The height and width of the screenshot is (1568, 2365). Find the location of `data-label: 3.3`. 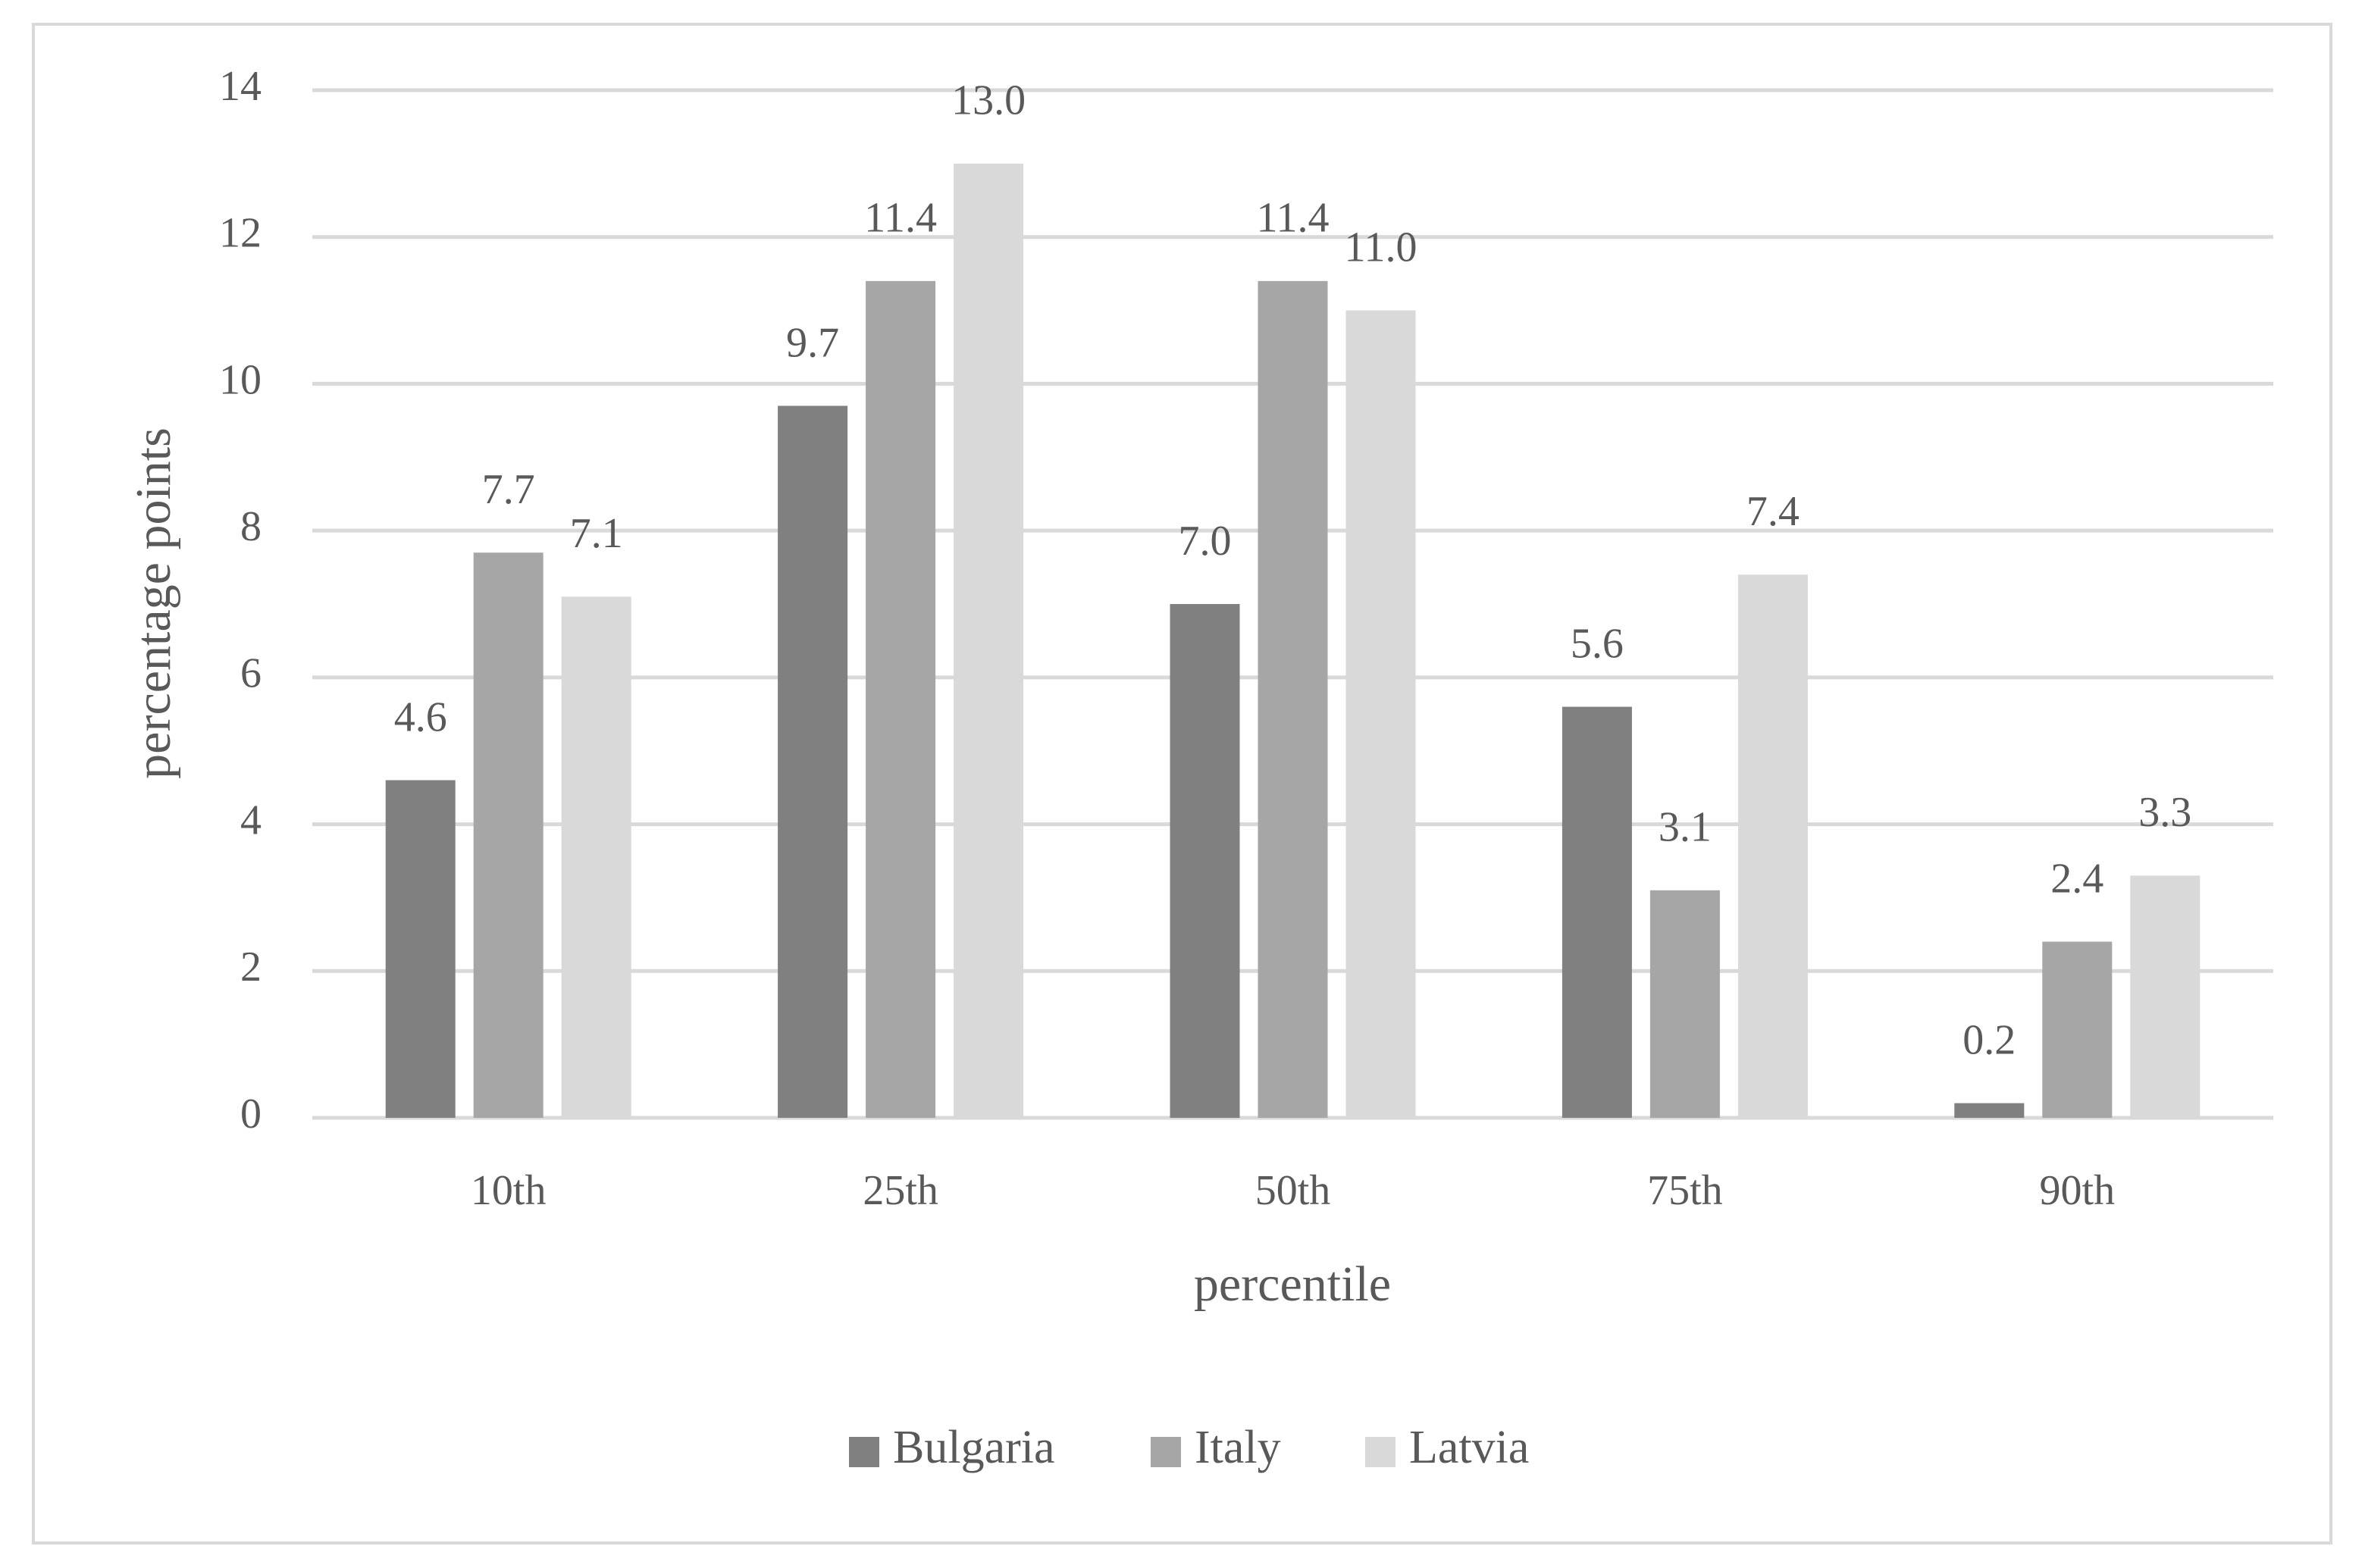

data-label: 3.3 is located at coordinates (2164, 813).